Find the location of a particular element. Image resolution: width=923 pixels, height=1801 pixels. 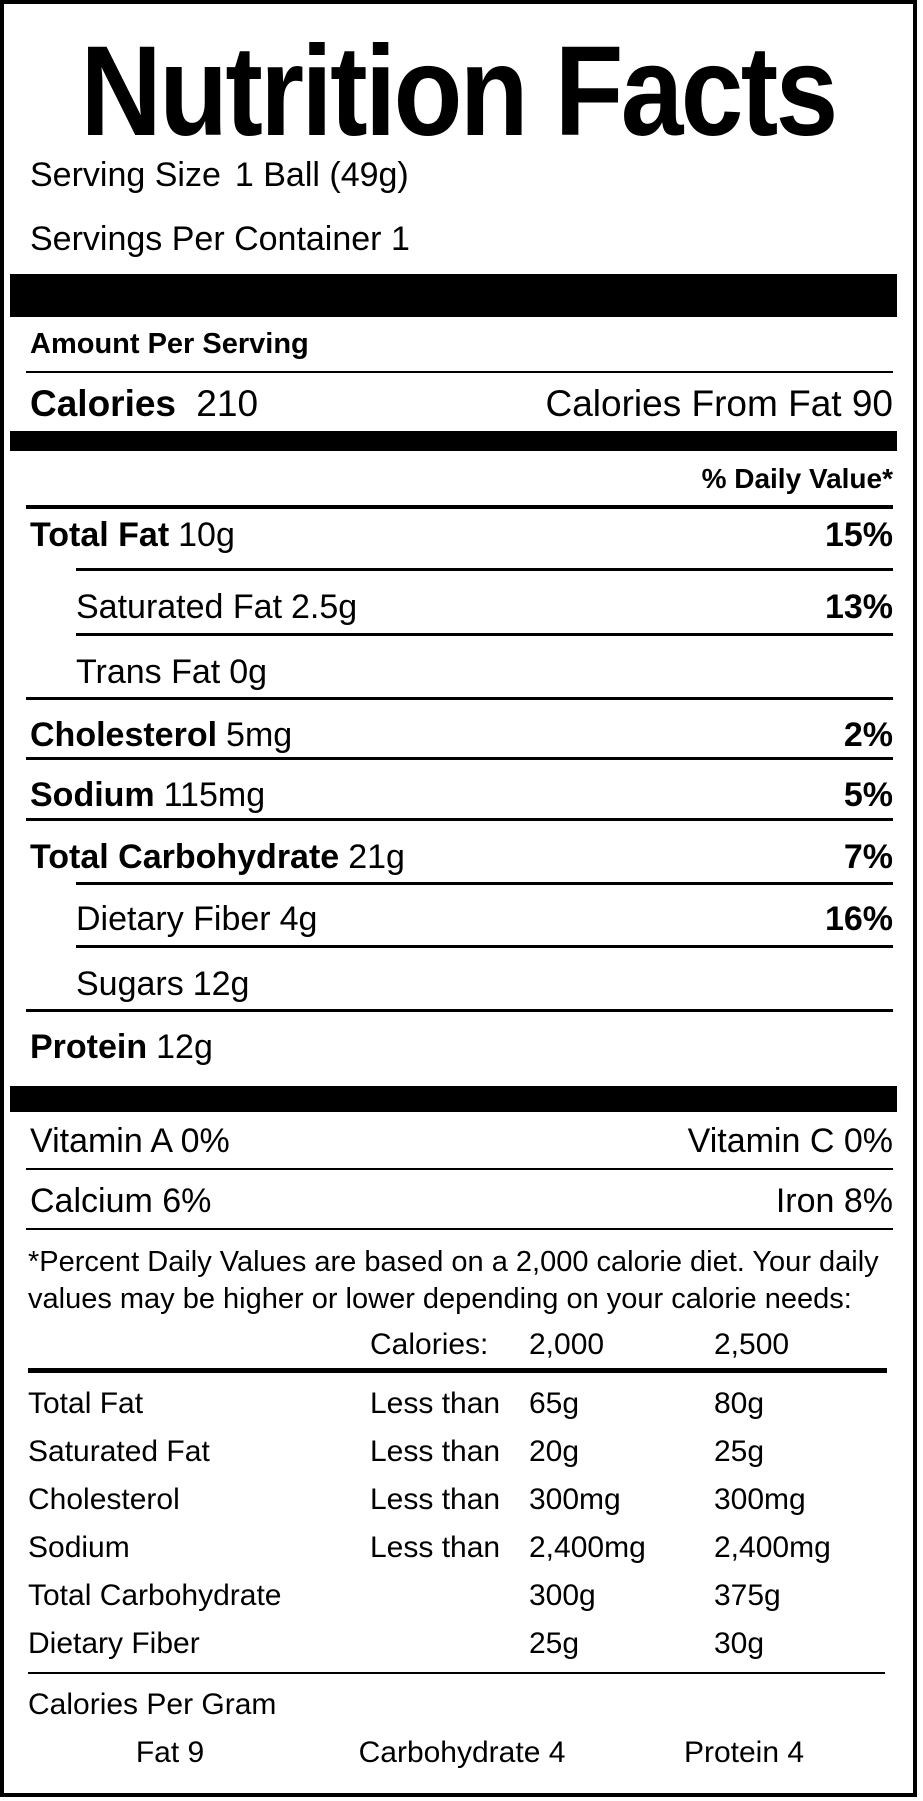

amount-per-serving-heading: Amount Per Serving is located at coordinates (169, 344).